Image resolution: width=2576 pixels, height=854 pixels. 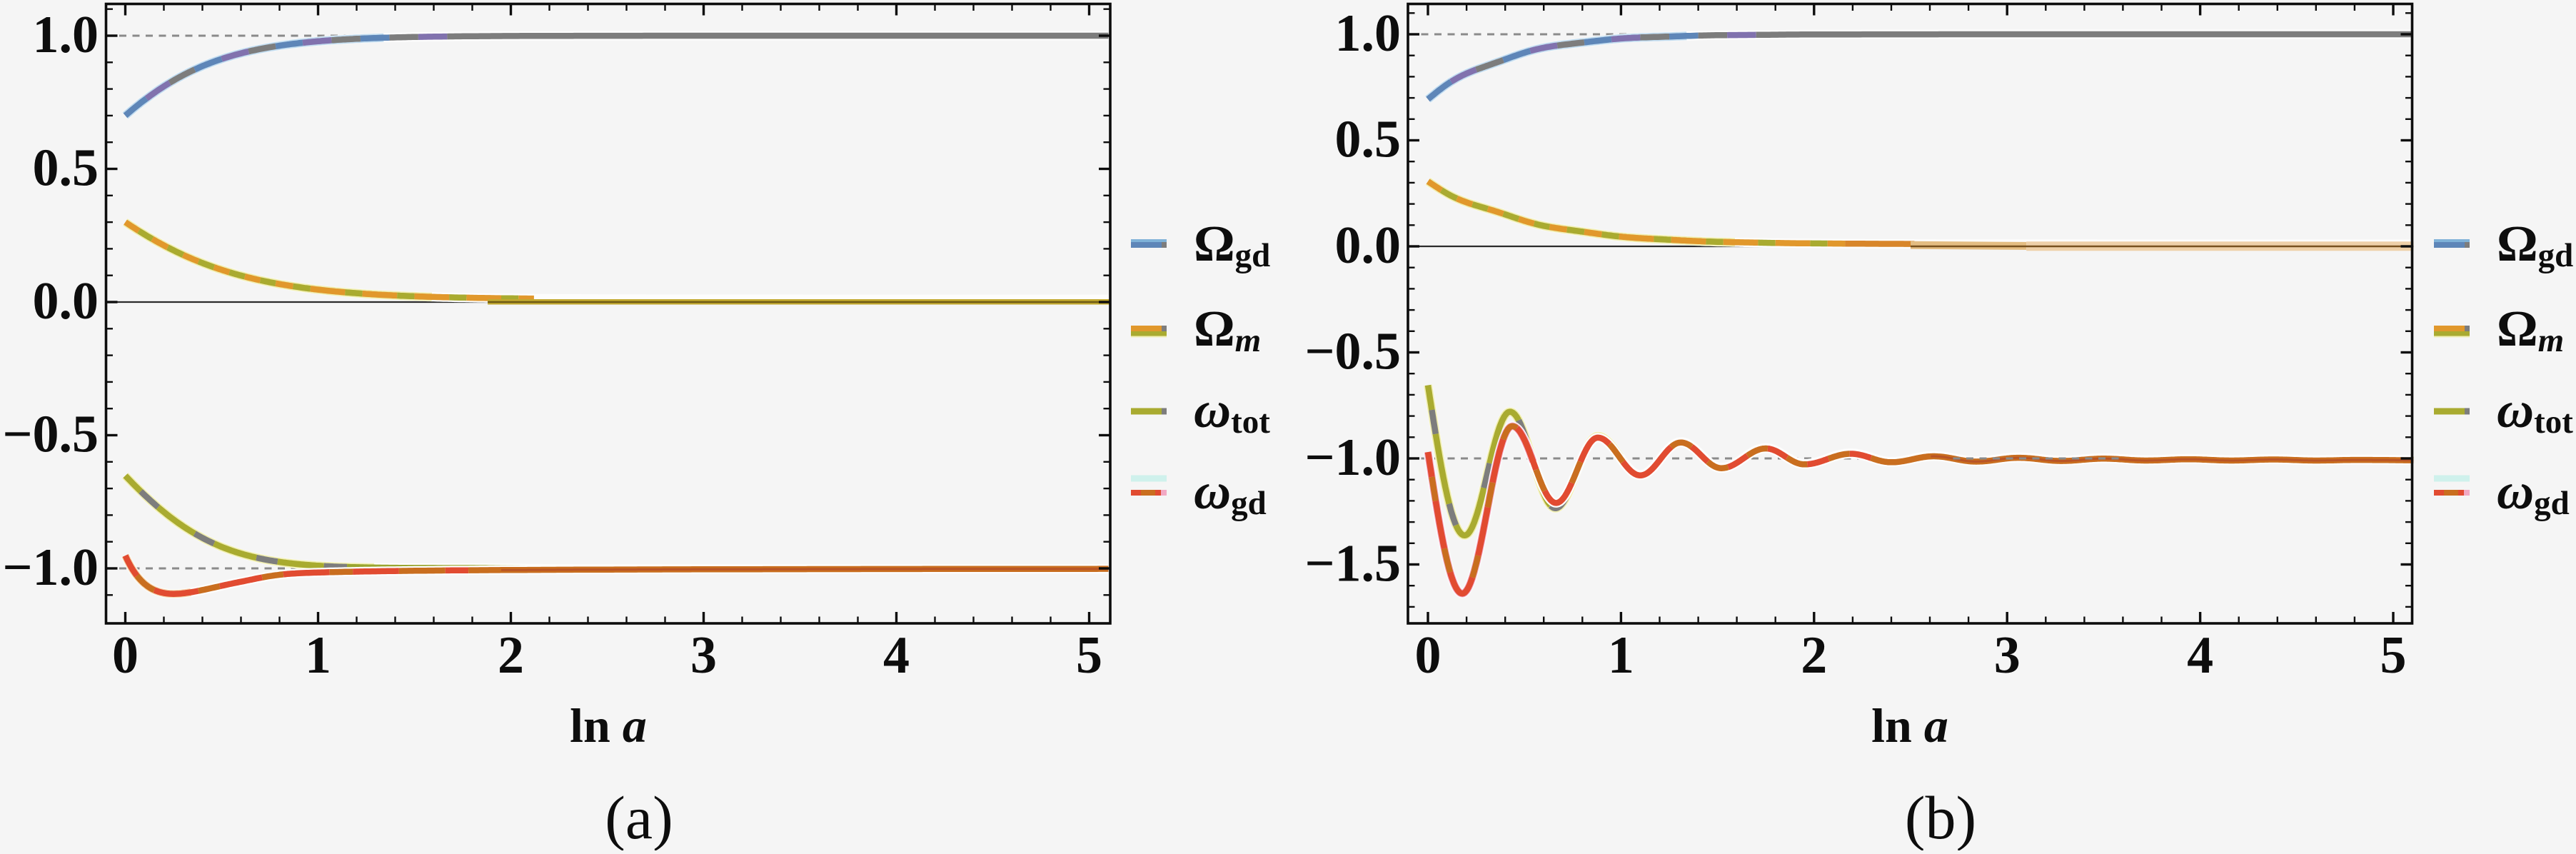 I want to click on svg-text: (b), so click(x=1941, y=816).